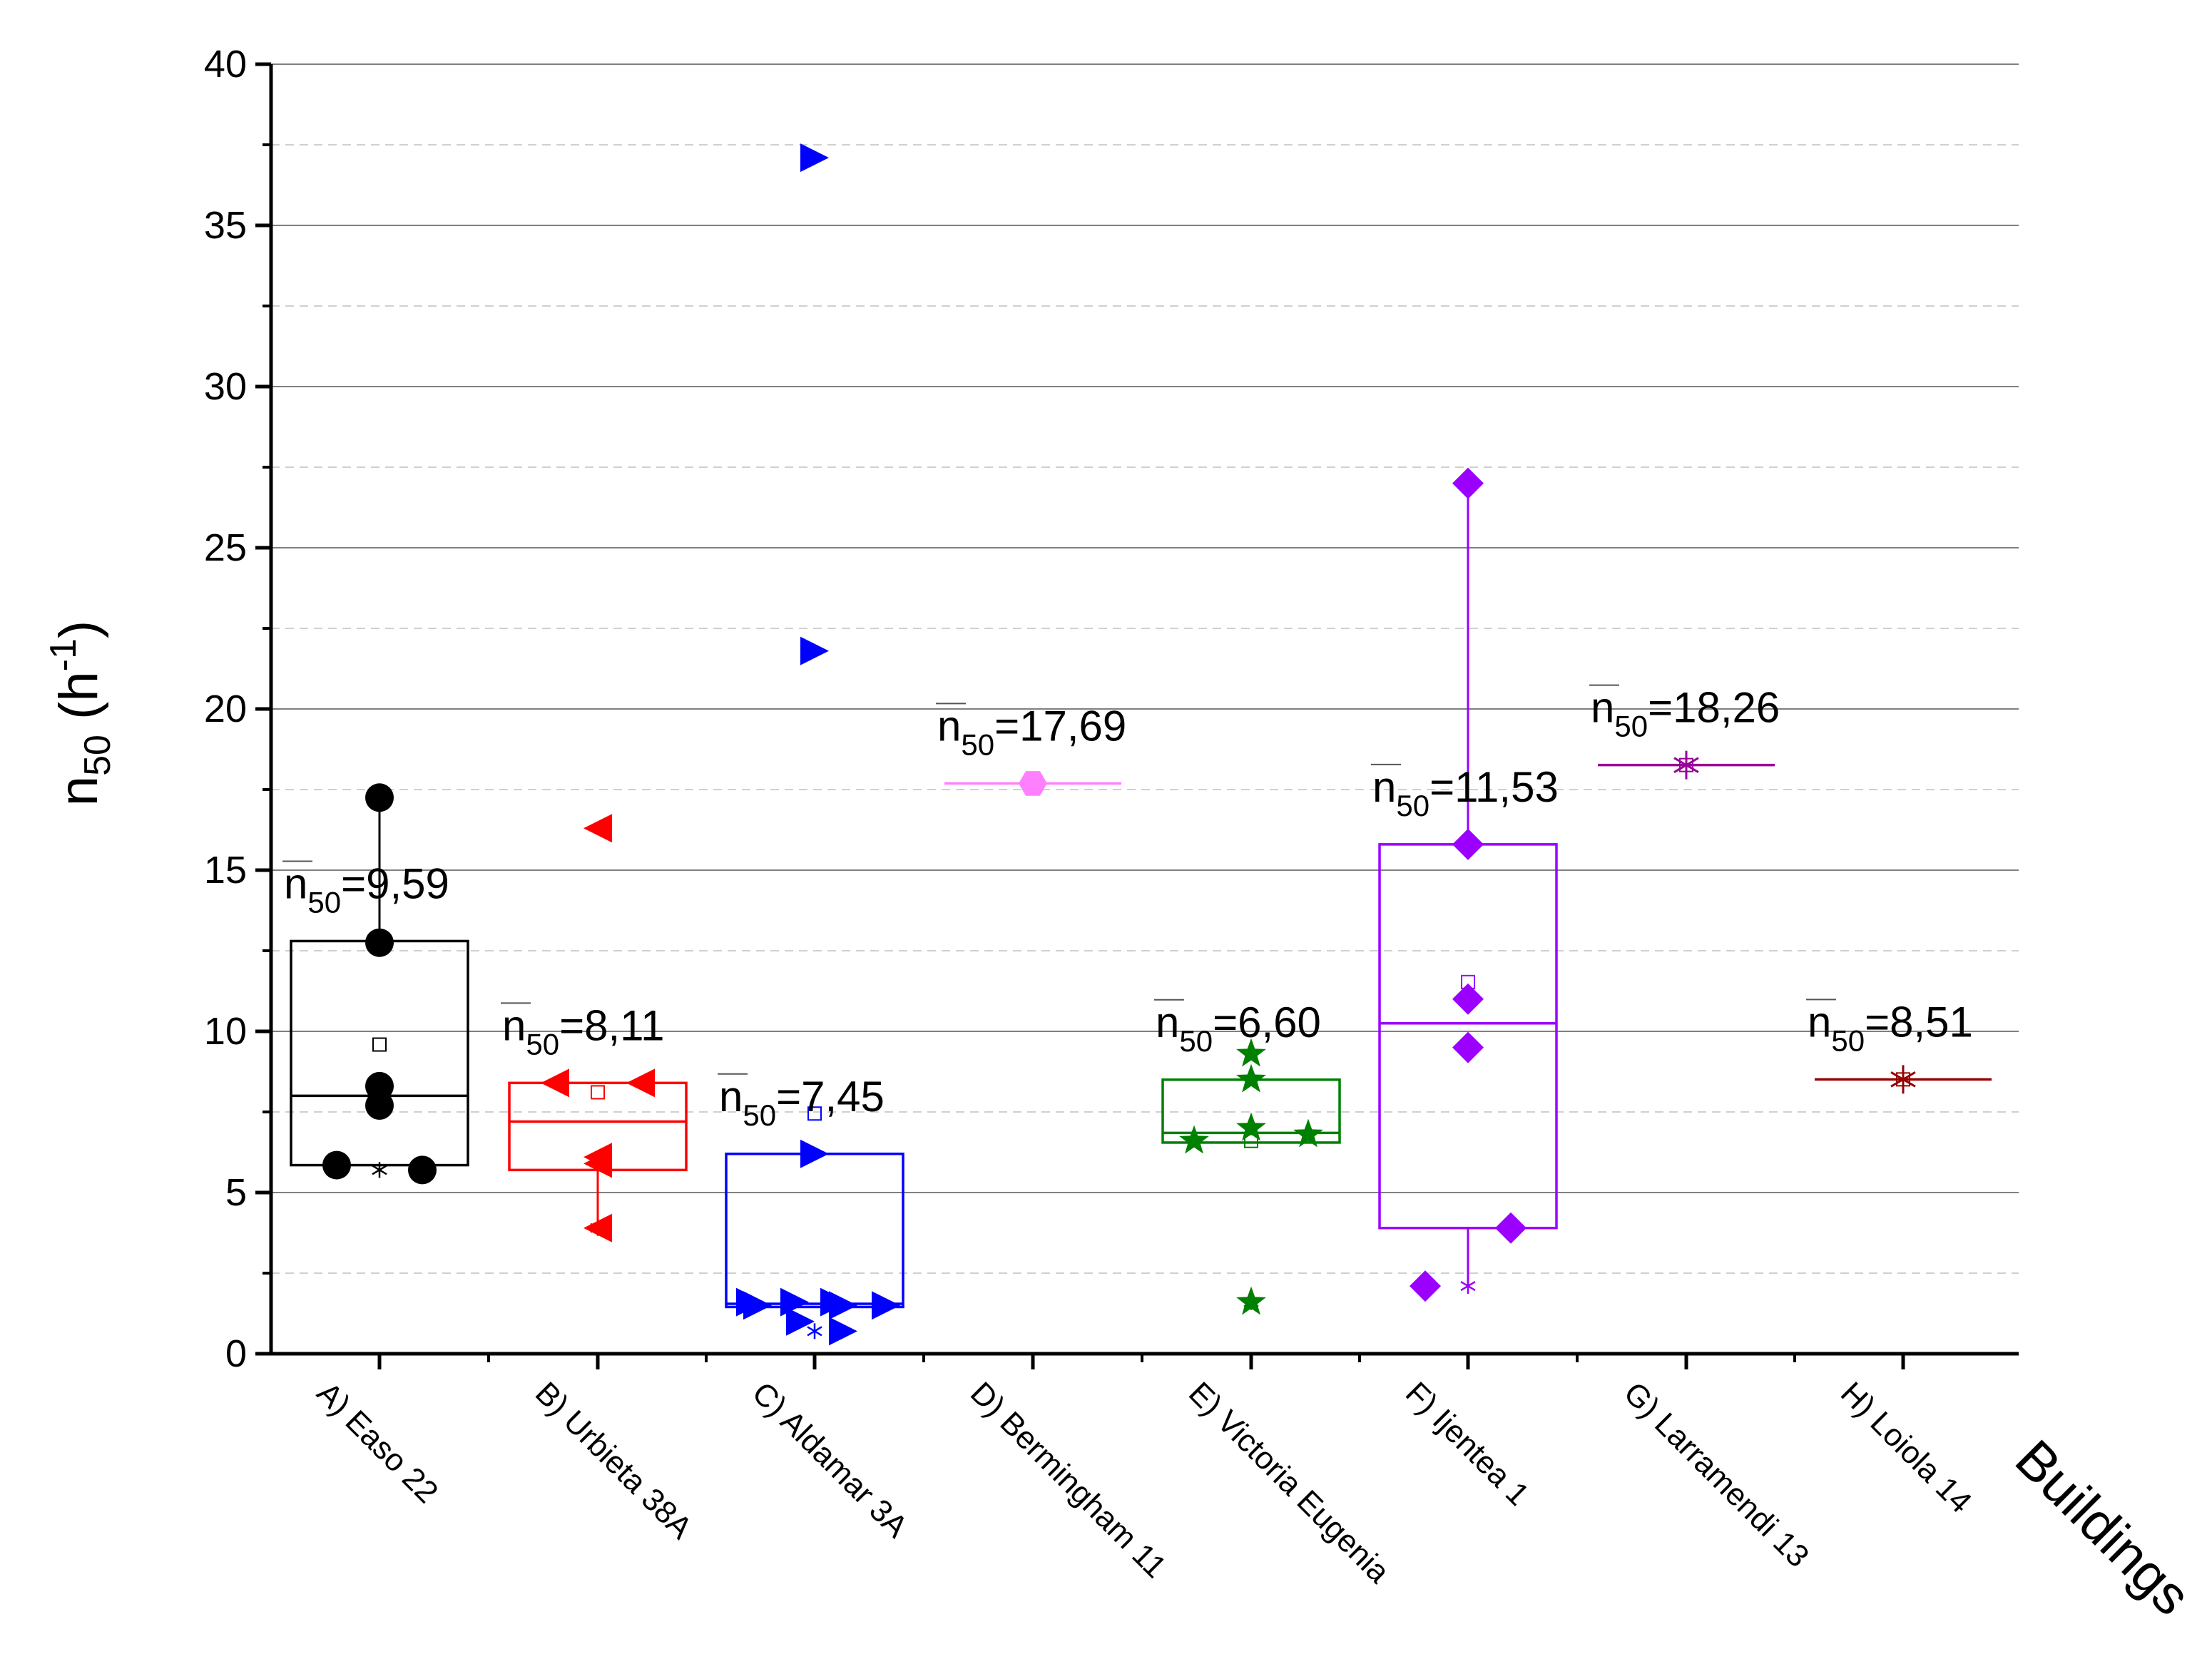  Describe the element at coordinates (1467, 1443) in the screenshot. I see `x-category-label: F) Ijentea 1` at that location.